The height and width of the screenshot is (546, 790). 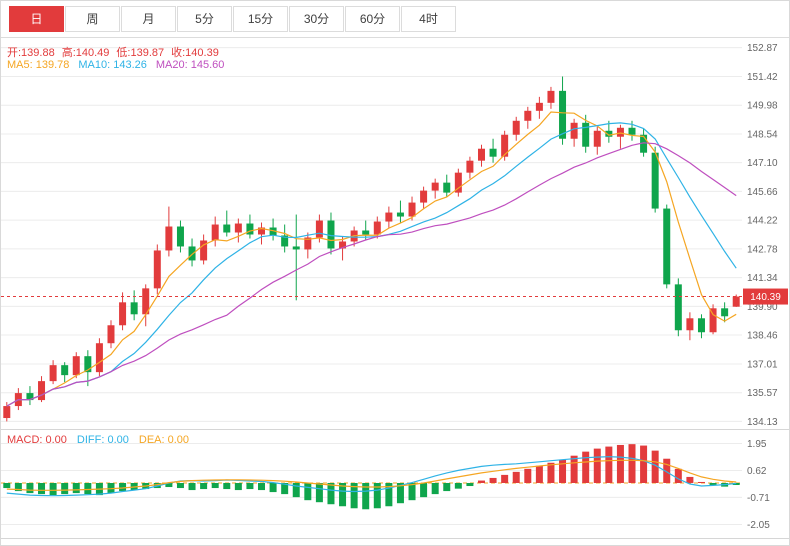 What do you see at coordinates (164, 440) in the screenshot?
I see `macd-legend-dea: DEA: 0.00` at bounding box center [164, 440].